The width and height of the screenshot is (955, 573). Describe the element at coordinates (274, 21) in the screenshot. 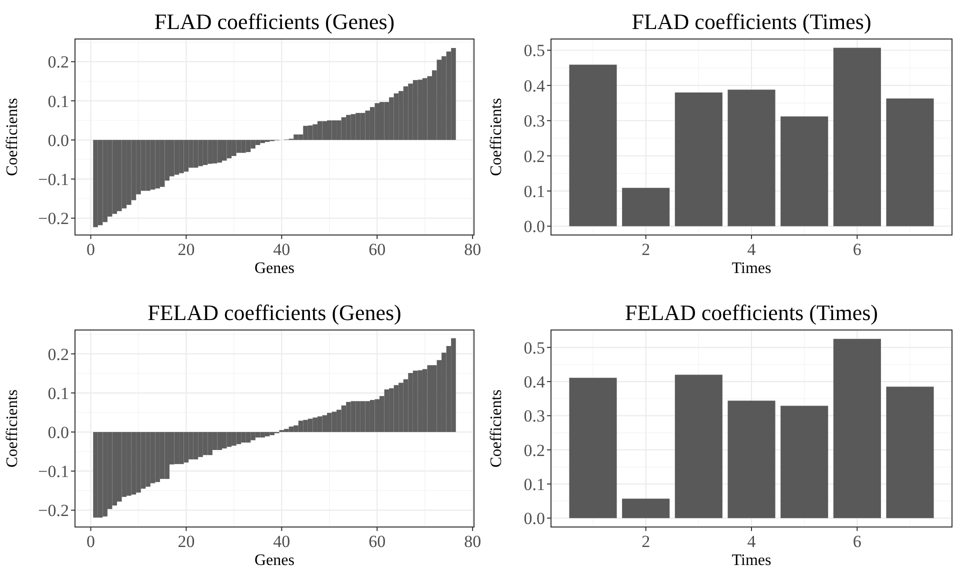

I see `chart-title: FLAD coefficients (Genes)` at that location.